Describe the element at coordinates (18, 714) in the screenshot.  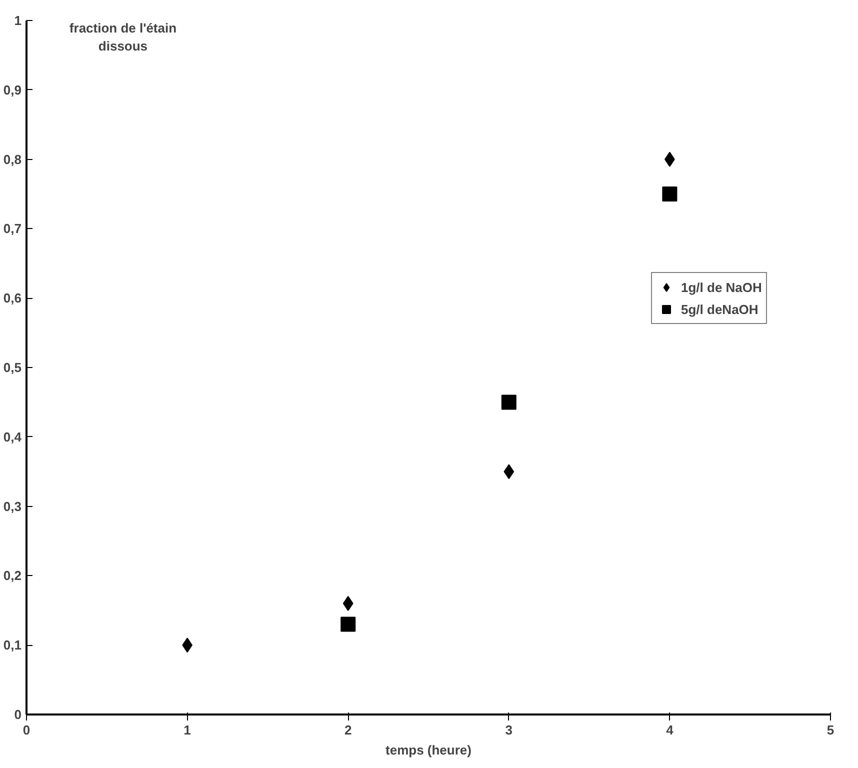
I see `y-tick-label: 0` at that location.